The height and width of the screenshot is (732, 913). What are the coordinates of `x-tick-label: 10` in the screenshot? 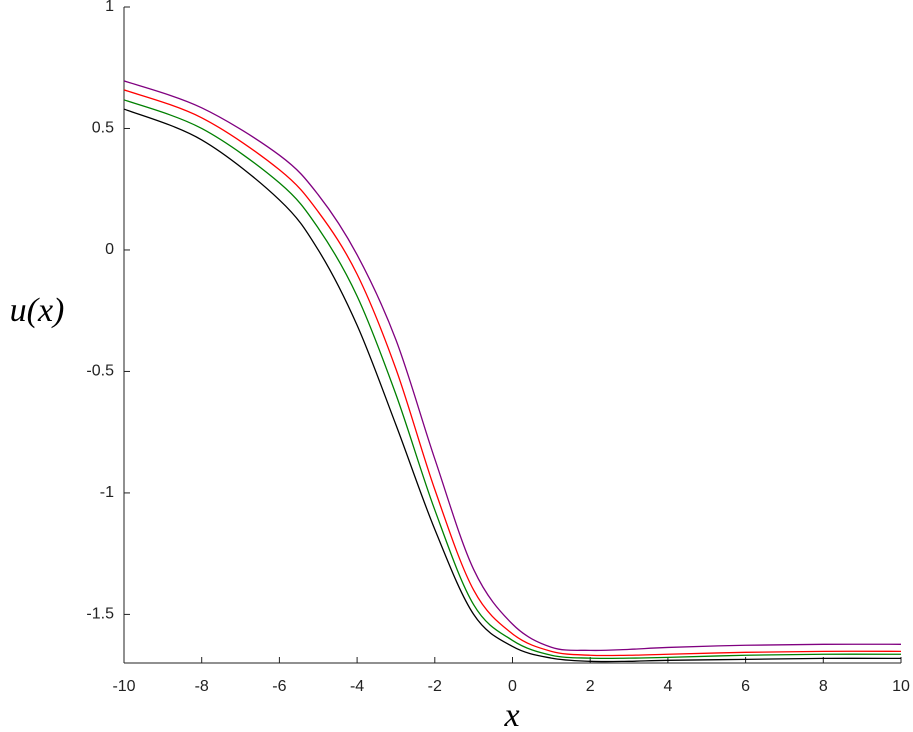 It's located at (901, 686).